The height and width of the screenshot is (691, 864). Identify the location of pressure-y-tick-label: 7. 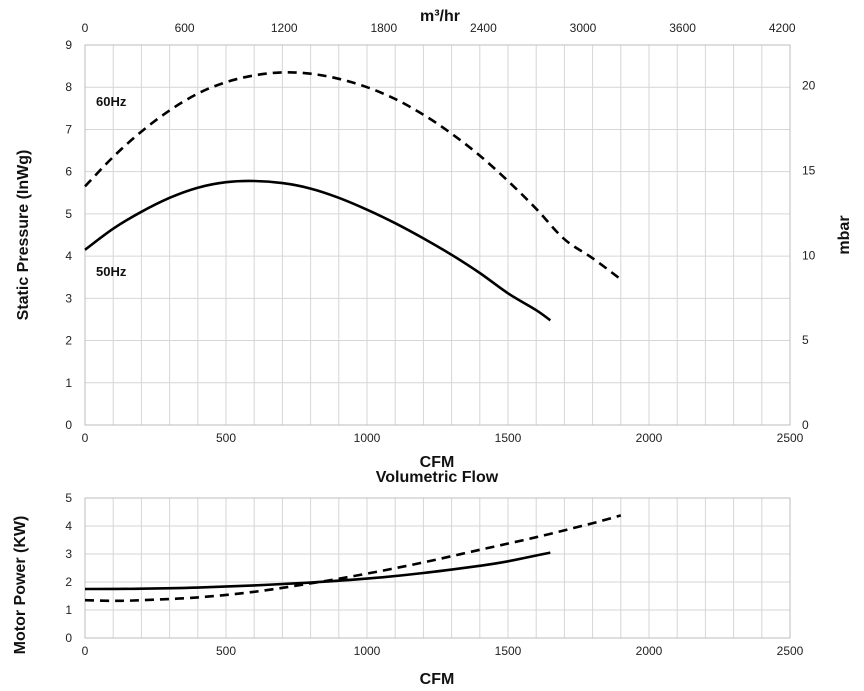
(68, 129).